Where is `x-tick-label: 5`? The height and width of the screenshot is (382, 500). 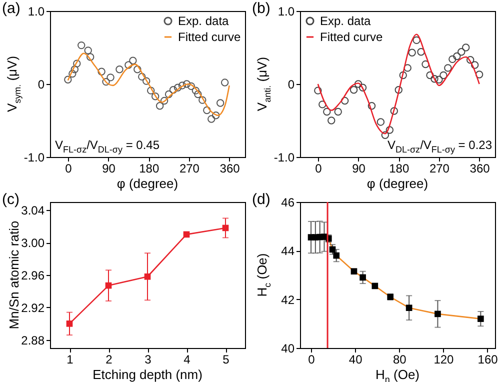 x-tick-label: 5 is located at coordinates (226, 359).